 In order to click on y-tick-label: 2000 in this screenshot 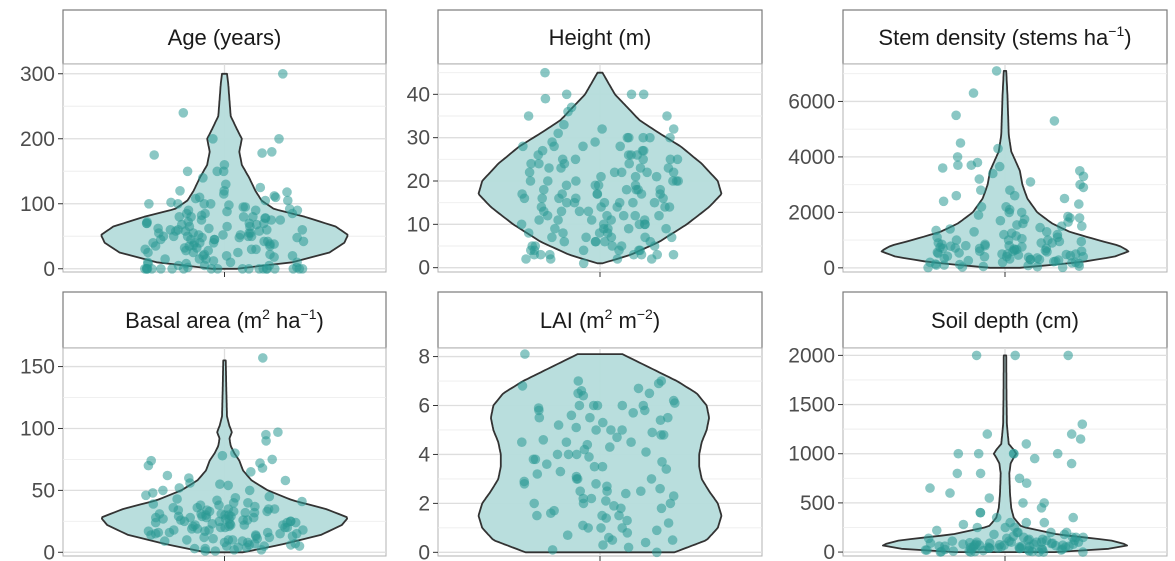, I will do `click(811, 355)`.